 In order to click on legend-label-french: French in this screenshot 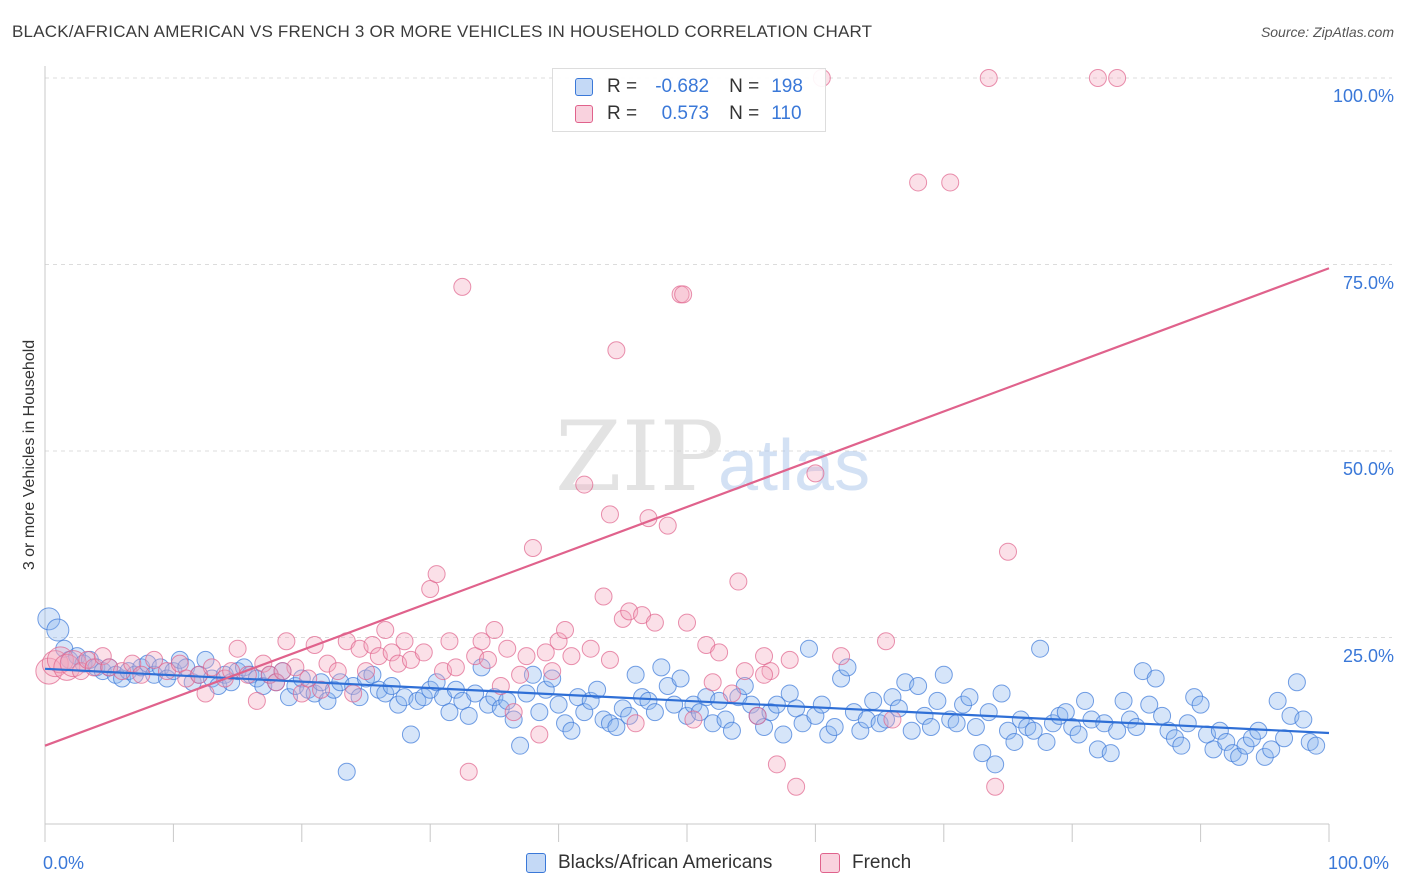, I will do `click(882, 862)`.